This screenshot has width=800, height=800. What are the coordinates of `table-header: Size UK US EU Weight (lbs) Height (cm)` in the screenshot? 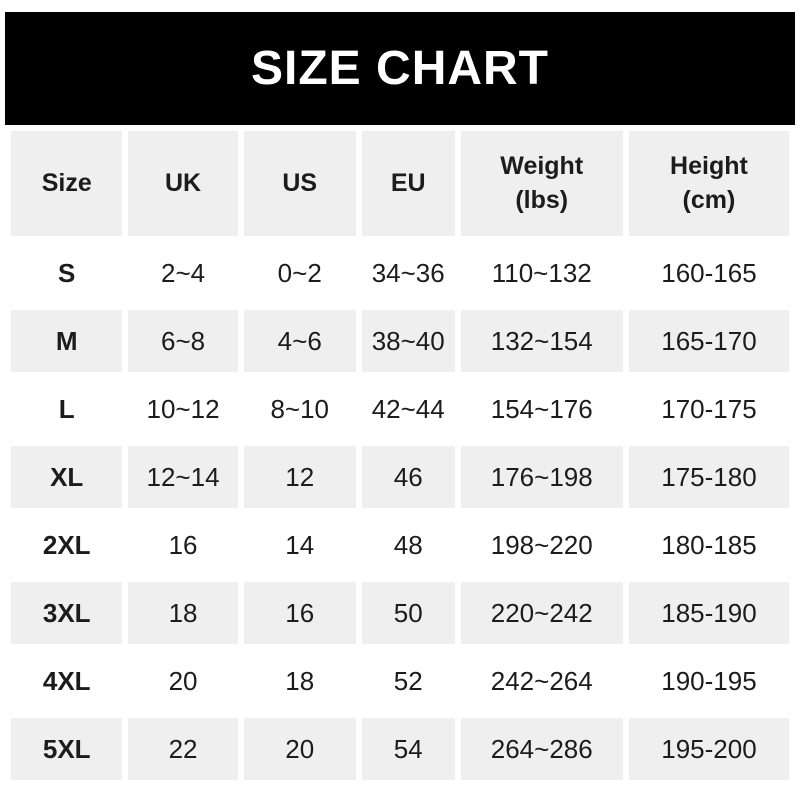 It's located at (400, 183).